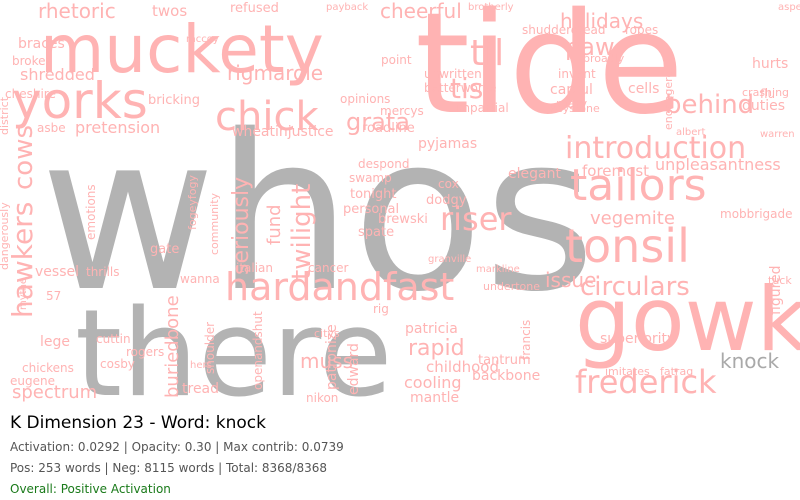  I want to click on word-muss: muss, so click(326, 361).